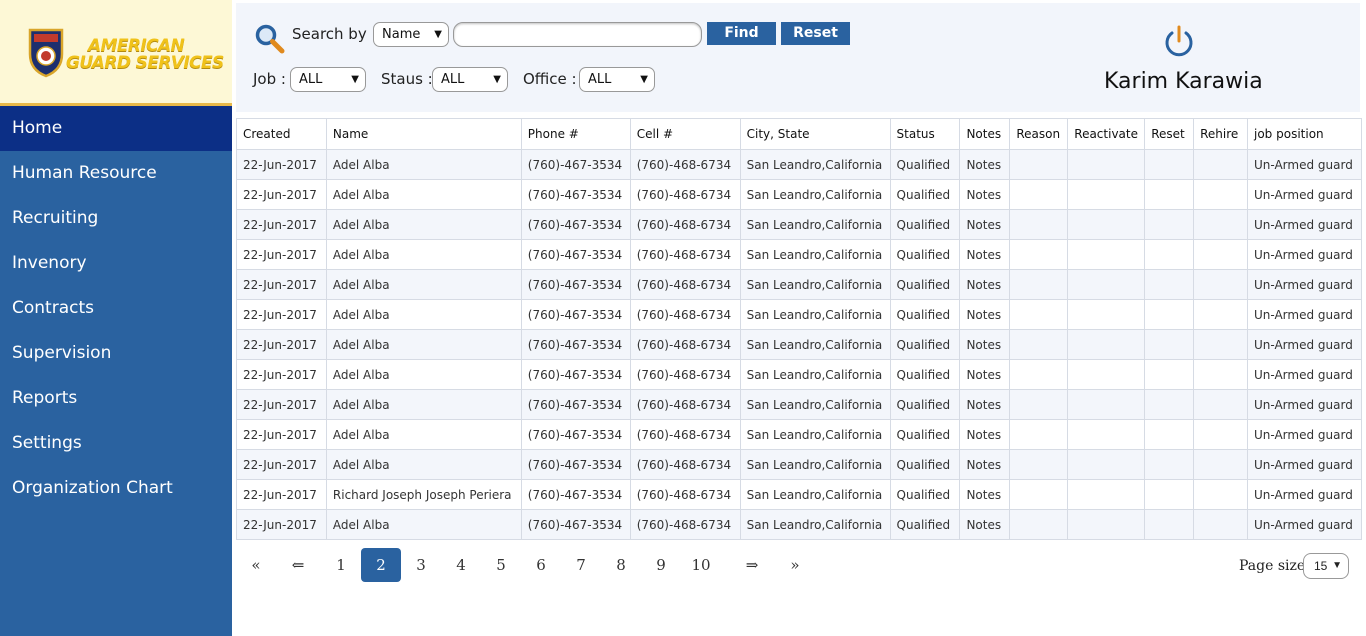 This screenshot has width=1366, height=636. What do you see at coordinates (985, 134) in the screenshot?
I see `column-header: Notes` at bounding box center [985, 134].